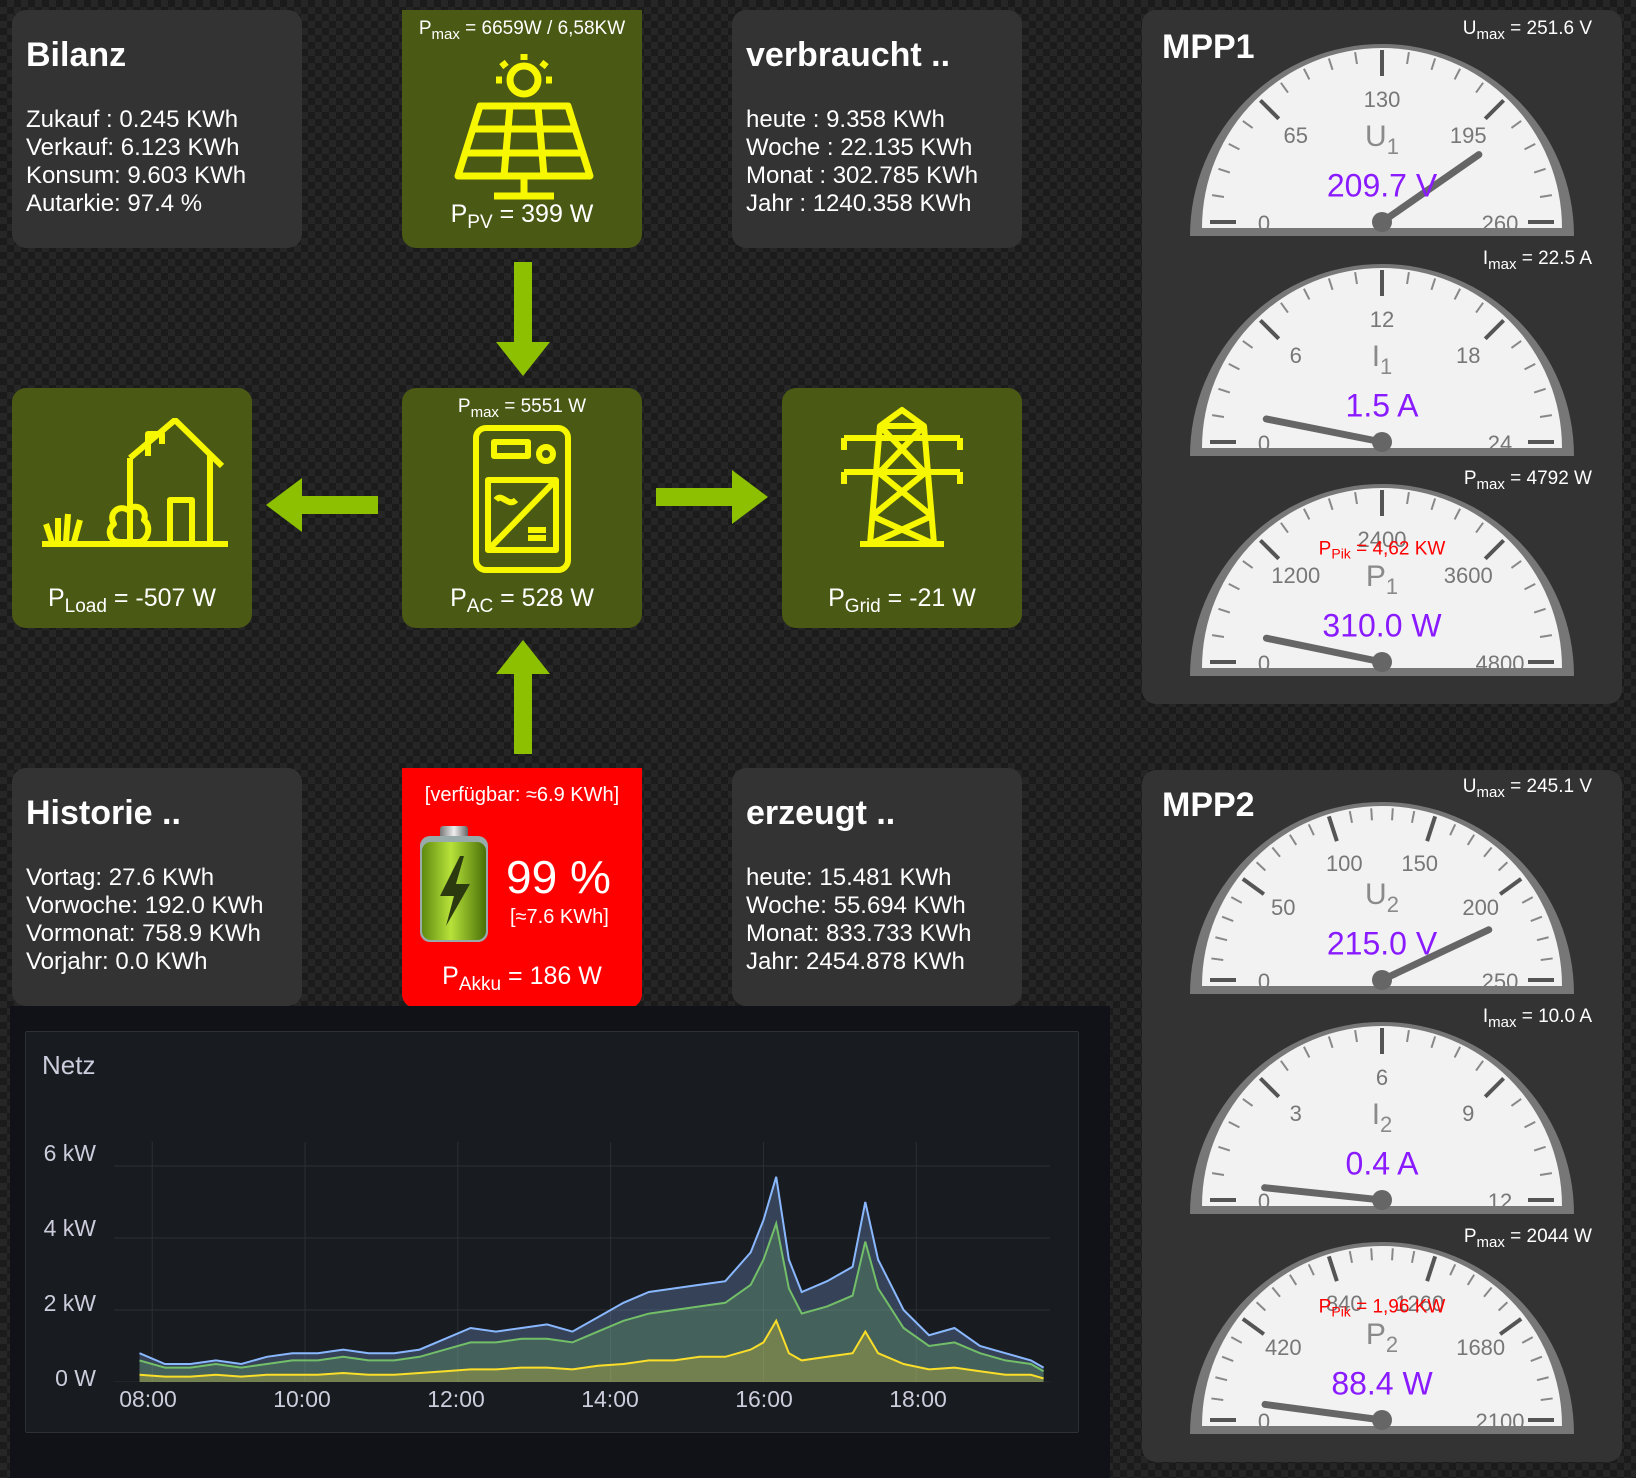  Describe the element at coordinates (1468, 135) in the screenshot. I see `gauge-tick-label: 195` at that location.